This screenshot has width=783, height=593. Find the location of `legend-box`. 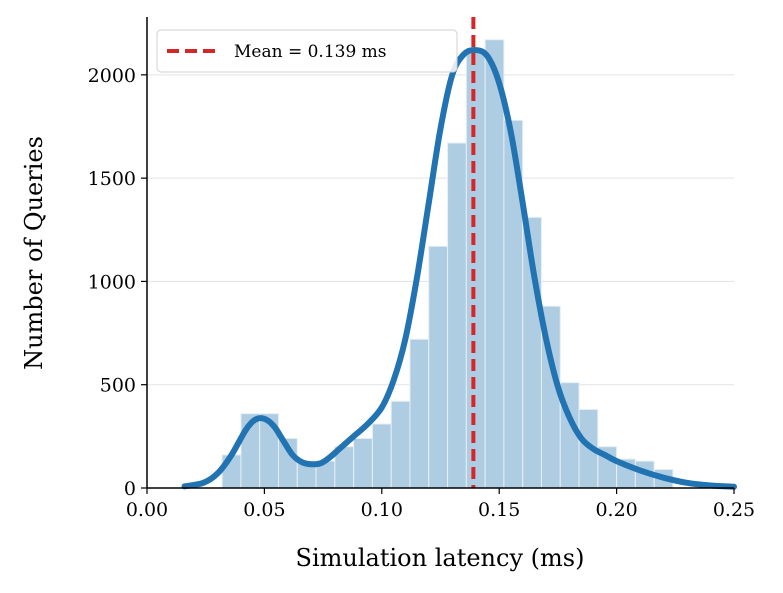

legend-box is located at coordinates (307, 51).